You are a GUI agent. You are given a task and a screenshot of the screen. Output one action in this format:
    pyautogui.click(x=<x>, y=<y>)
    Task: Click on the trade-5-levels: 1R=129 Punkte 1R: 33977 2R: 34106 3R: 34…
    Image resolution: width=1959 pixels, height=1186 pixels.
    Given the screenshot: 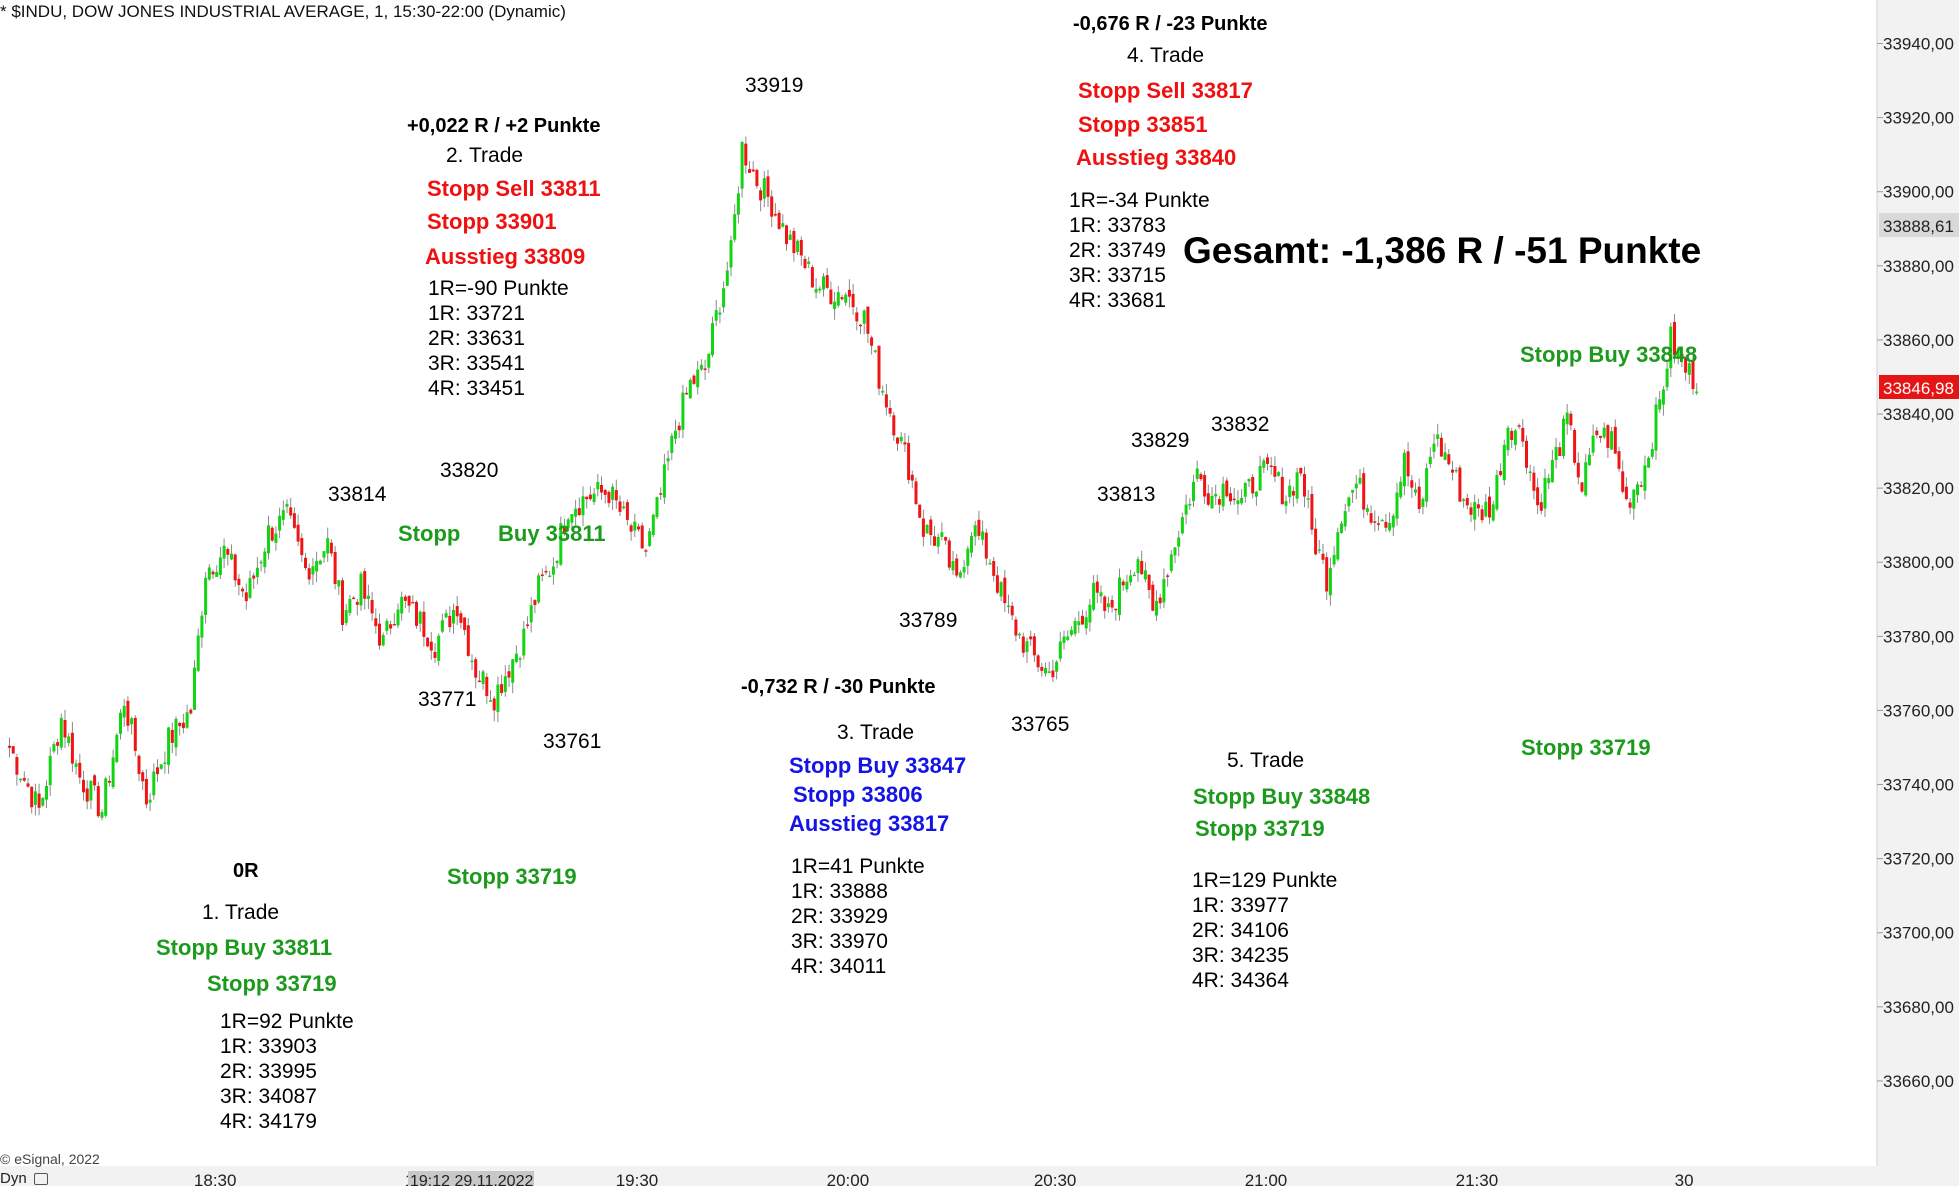 What is the action you would take?
    pyautogui.click(x=1264, y=930)
    